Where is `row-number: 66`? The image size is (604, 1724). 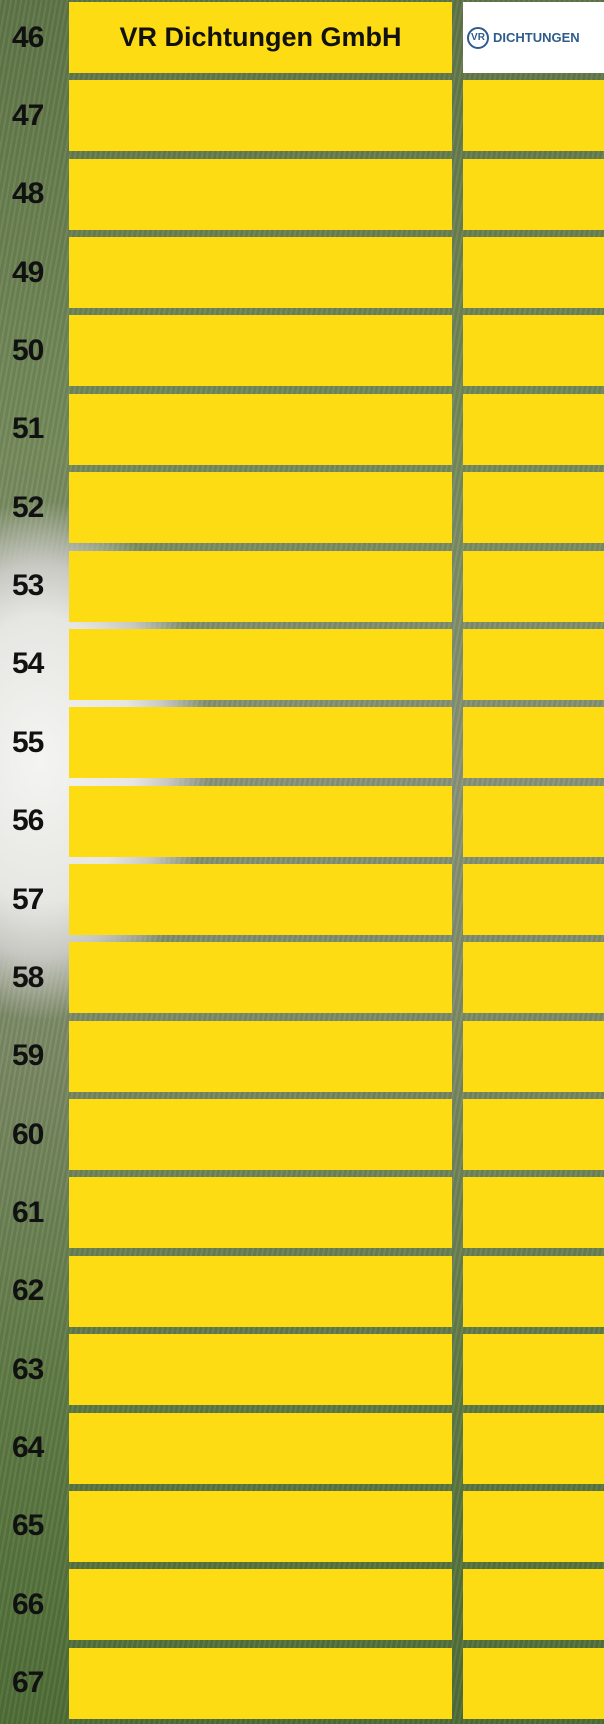 row-number: 66 is located at coordinates (28, 1604).